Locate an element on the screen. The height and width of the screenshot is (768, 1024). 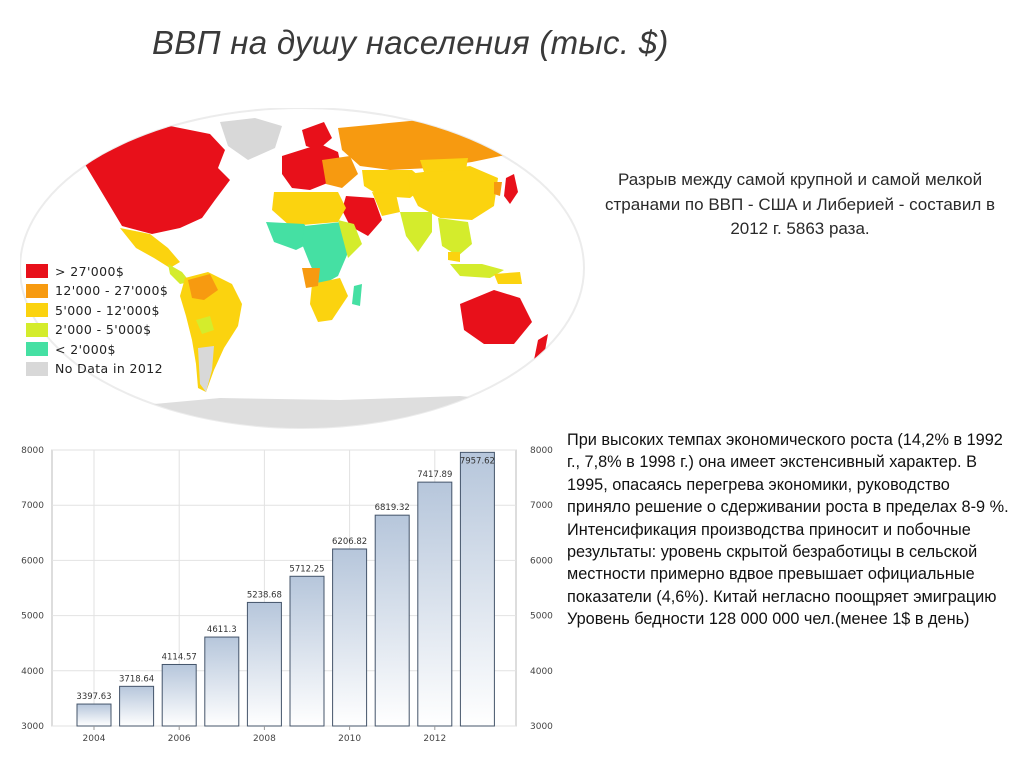
east-africa-region is located at coordinates (350, 239).